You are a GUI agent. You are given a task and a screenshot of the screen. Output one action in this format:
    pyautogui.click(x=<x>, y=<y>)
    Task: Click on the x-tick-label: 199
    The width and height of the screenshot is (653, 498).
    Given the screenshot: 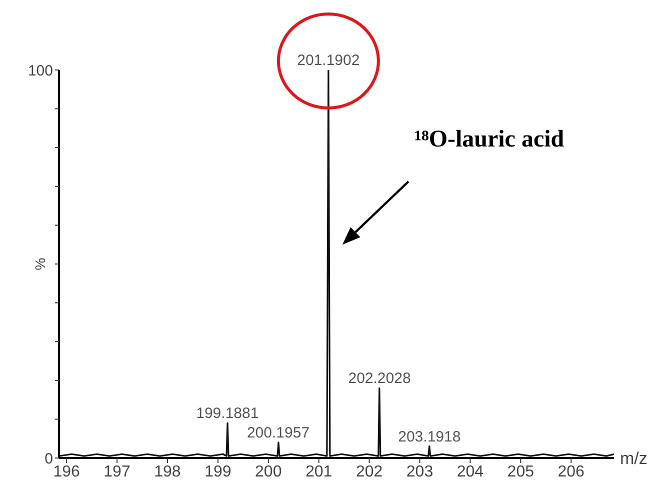 What is the action you would take?
    pyautogui.click(x=218, y=471)
    